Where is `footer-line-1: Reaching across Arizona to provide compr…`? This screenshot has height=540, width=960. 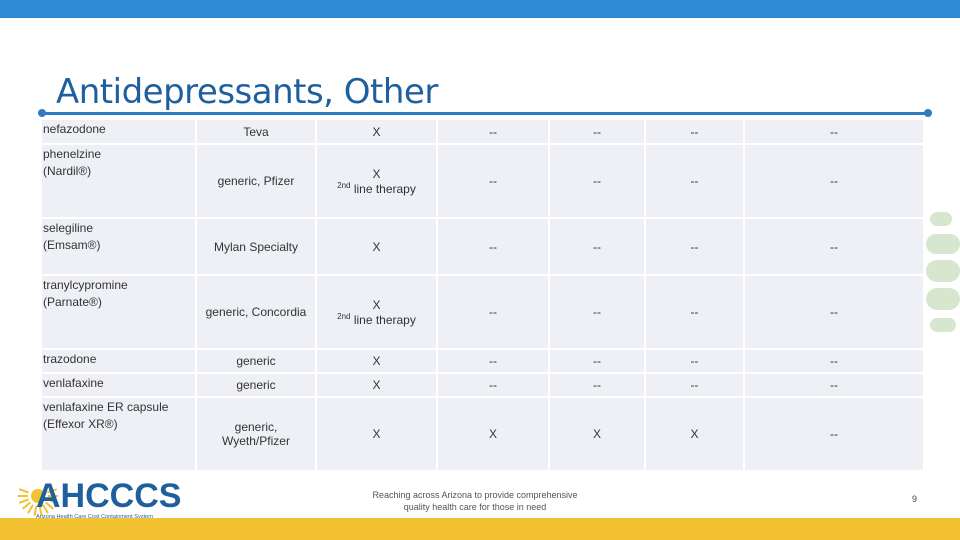 footer-line-1: Reaching across Arizona to provide compr… is located at coordinates (475, 495).